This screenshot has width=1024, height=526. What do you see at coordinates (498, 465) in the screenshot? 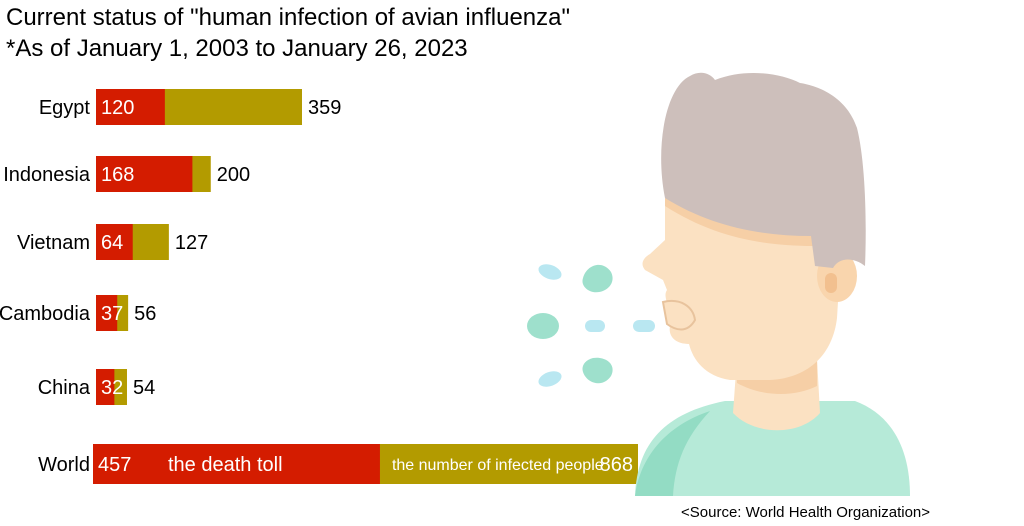
I see `legend-infected-label: the number of infected people` at bounding box center [498, 465].